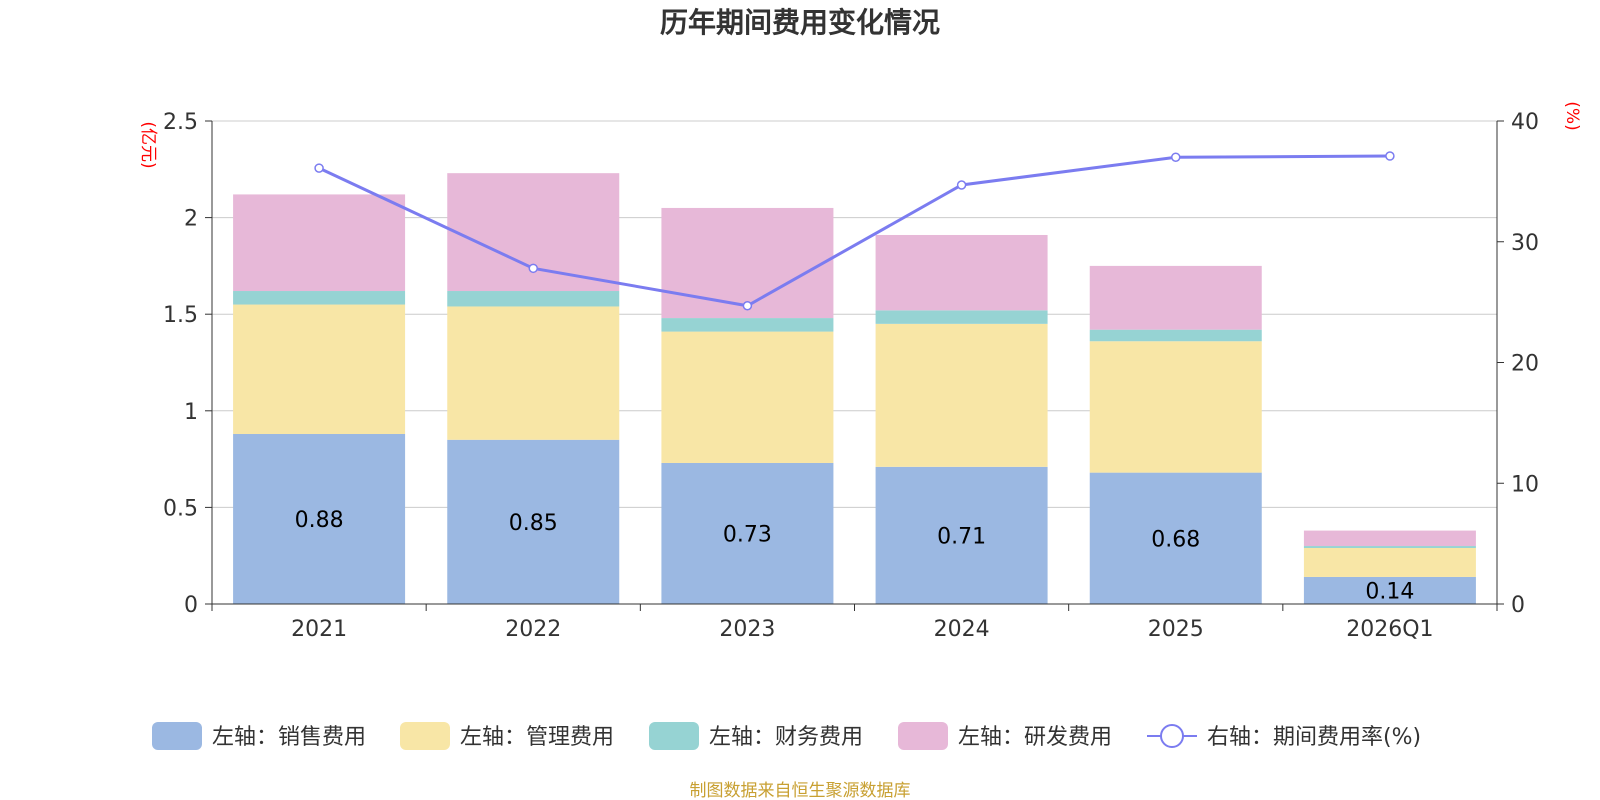 The height and width of the screenshot is (800, 1600). What do you see at coordinates (319, 629) in the screenshot?
I see `x-axis-label: 2021` at bounding box center [319, 629].